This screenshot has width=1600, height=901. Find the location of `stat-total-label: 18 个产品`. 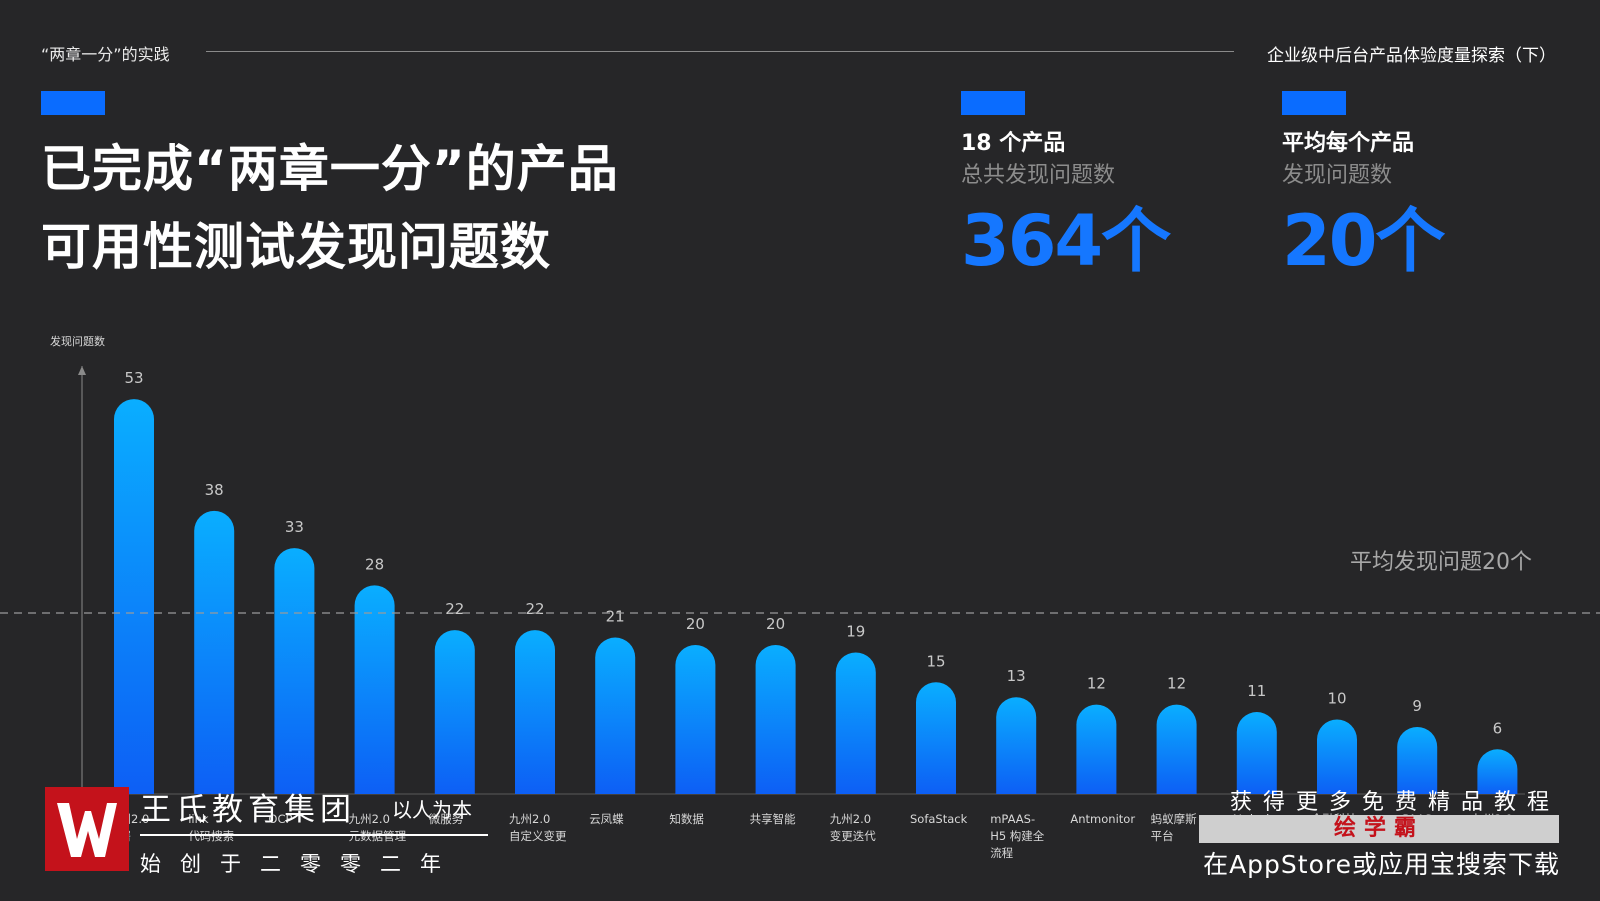

stat-total-label: 18 个产品 is located at coordinates (1013, 143).